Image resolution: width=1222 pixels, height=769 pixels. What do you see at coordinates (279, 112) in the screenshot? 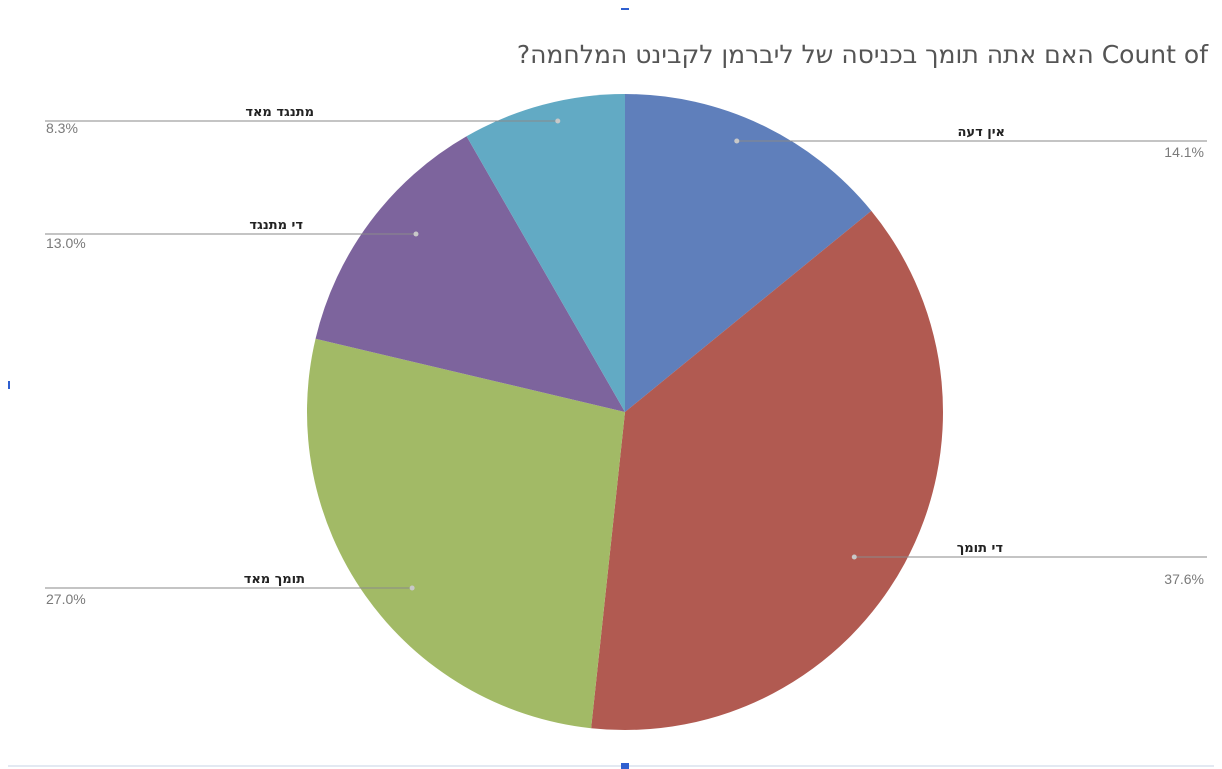
I see `slice-label: מתנגד מאד` at bounding box center [279, 112].